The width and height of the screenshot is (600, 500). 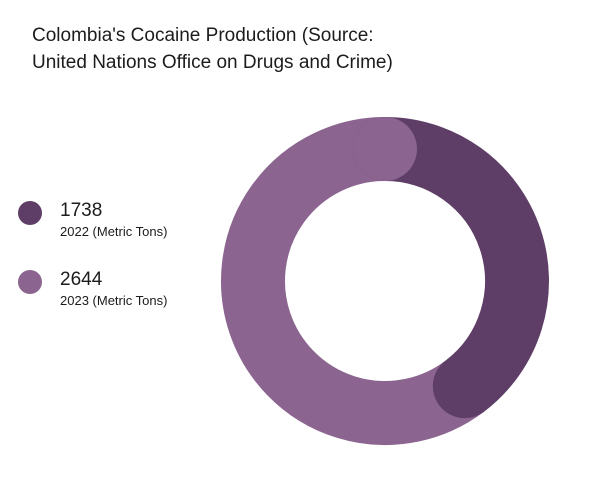 What do you see at coordinates (114, 231) in the screenshot?
I see `legend-label-2022: 2022 (Metric Tons)` at bounding box center [114, 231].